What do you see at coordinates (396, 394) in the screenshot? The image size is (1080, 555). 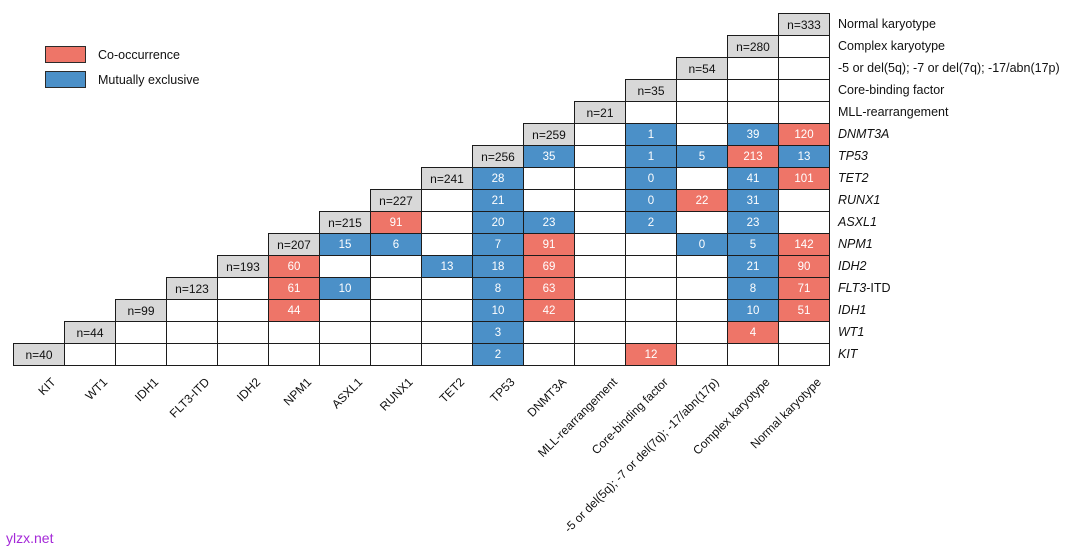 I see `column-label-runx1: RUNX1` at bounding box center [396, 394].